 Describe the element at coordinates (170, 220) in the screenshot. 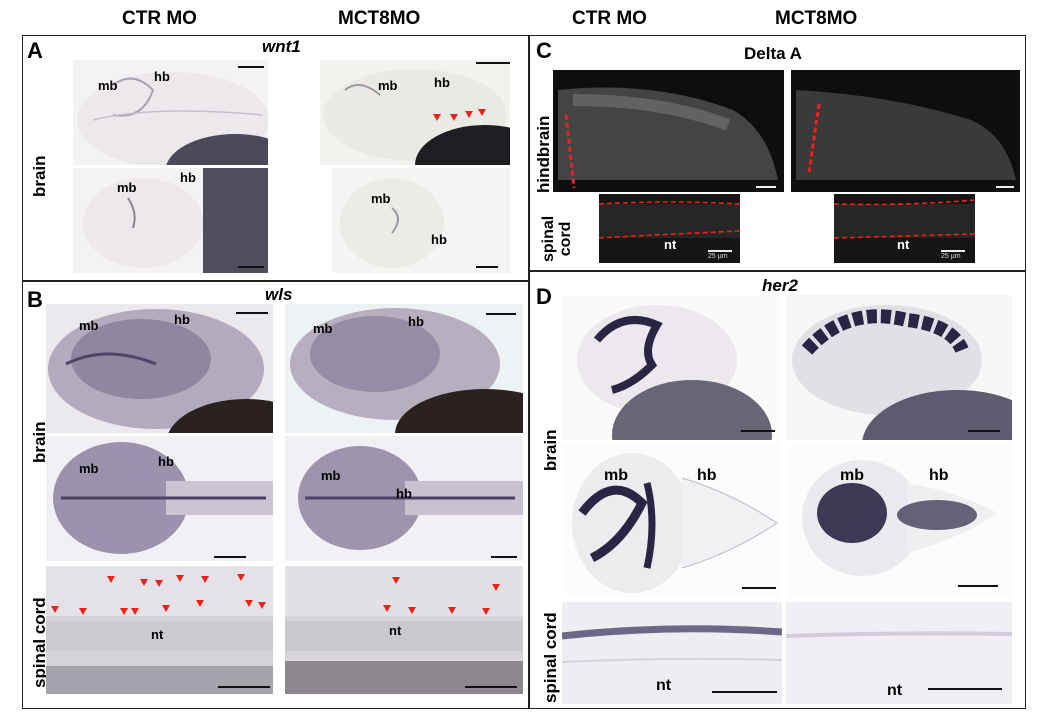

I see `panel-a-ctr-dorsal-image` at that location.